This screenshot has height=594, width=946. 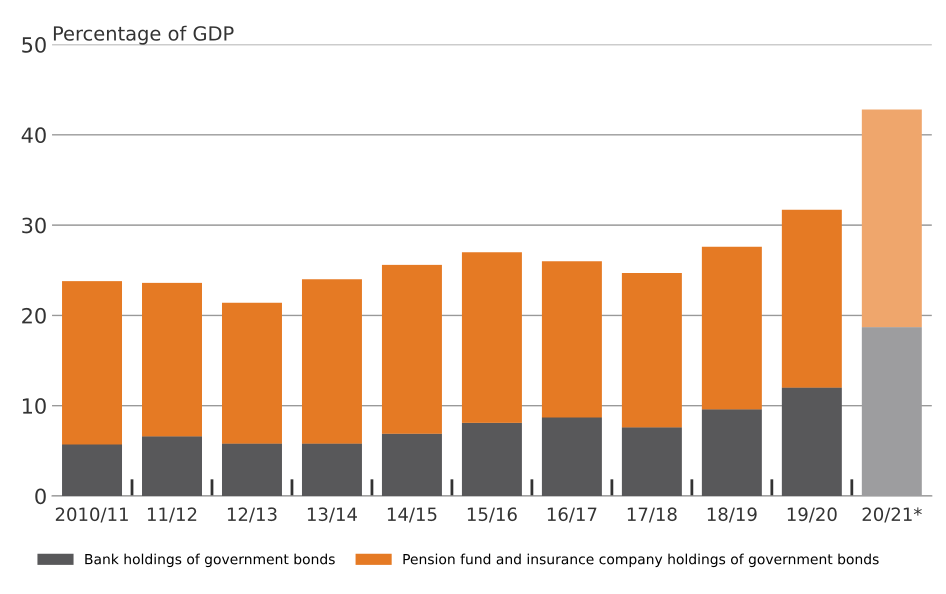 What do you see at coordinates (144, 35) in the screenshot?
I see `y-axis-title: Percentage of GDP` at bounding box center [144, 35].